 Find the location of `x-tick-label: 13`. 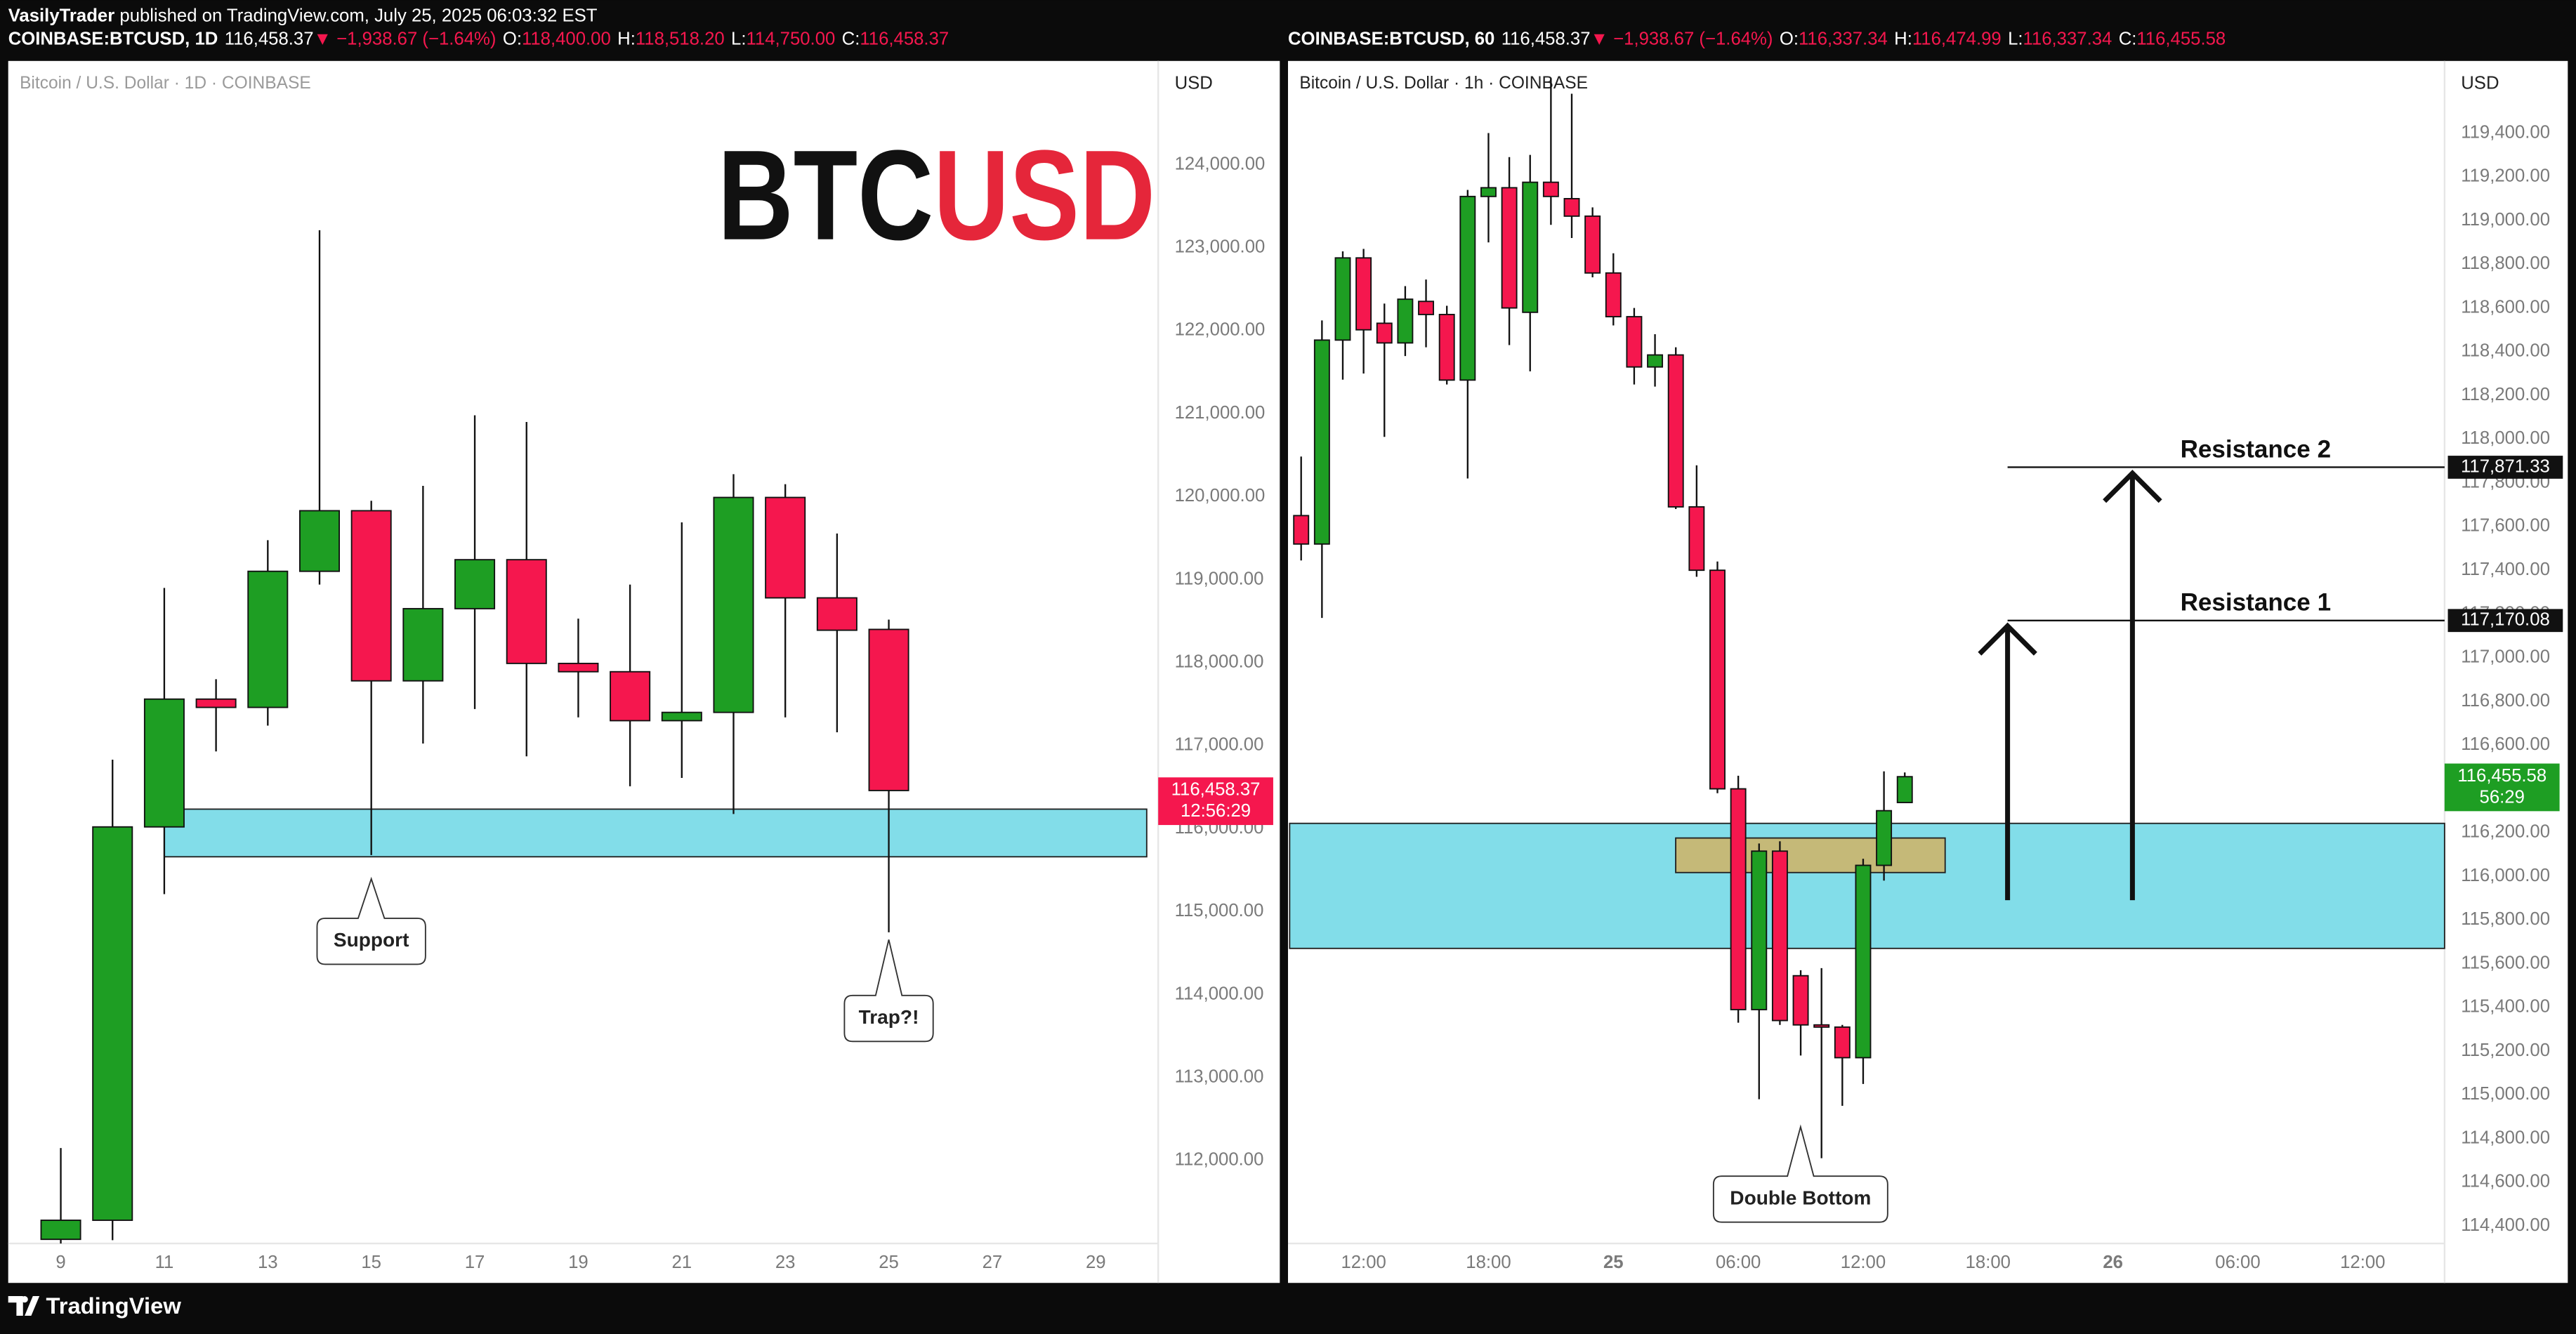

x-tick-label: 13 is located at coordinates (268, 1263).